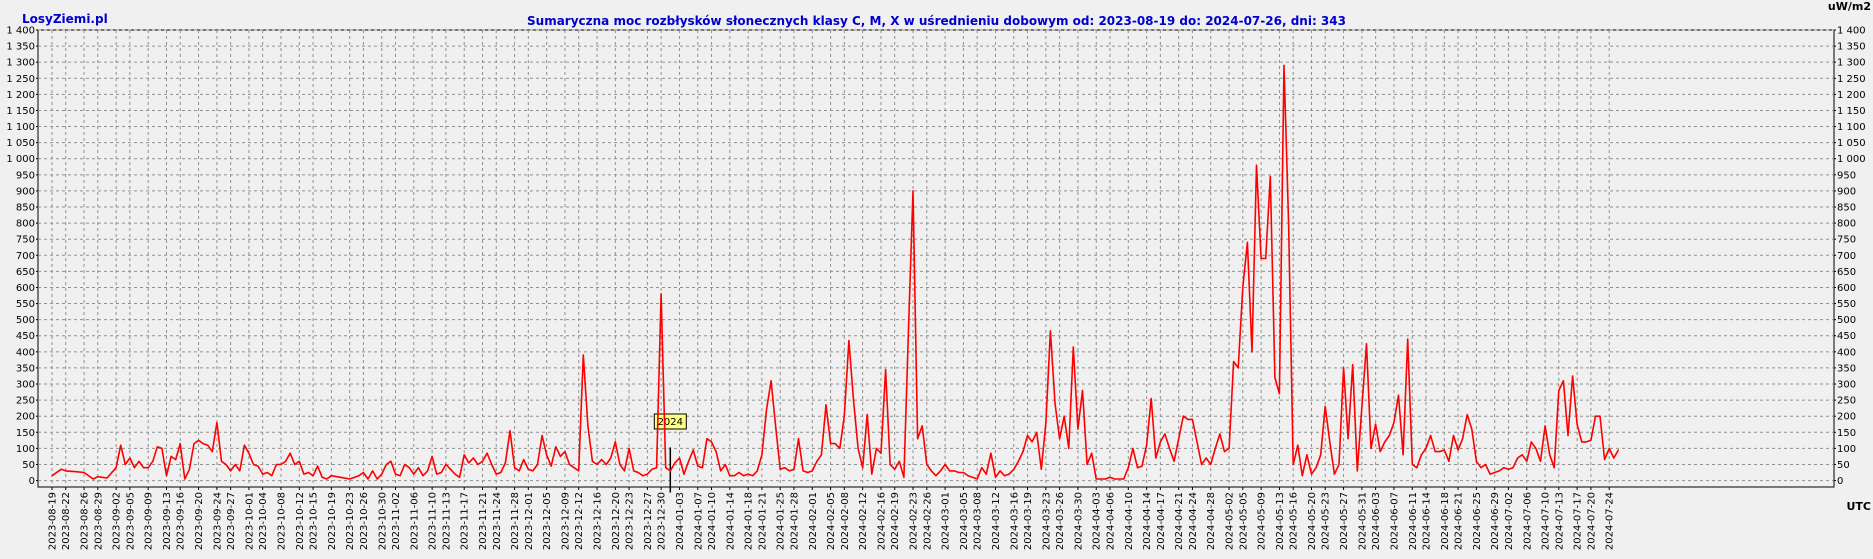 This screenshot has width=1873, height=559. I want to click on x-tick-label: 2023-10-26, so click(364, 521).